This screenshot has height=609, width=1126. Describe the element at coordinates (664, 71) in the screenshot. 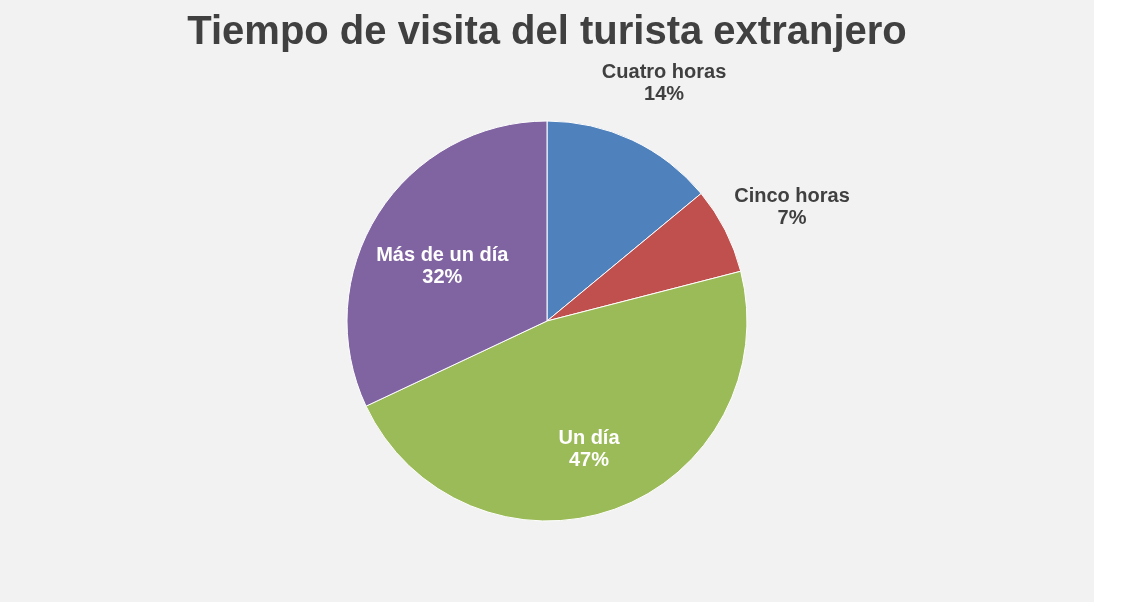

I see `slice-label: Cuatro horas` at that location.